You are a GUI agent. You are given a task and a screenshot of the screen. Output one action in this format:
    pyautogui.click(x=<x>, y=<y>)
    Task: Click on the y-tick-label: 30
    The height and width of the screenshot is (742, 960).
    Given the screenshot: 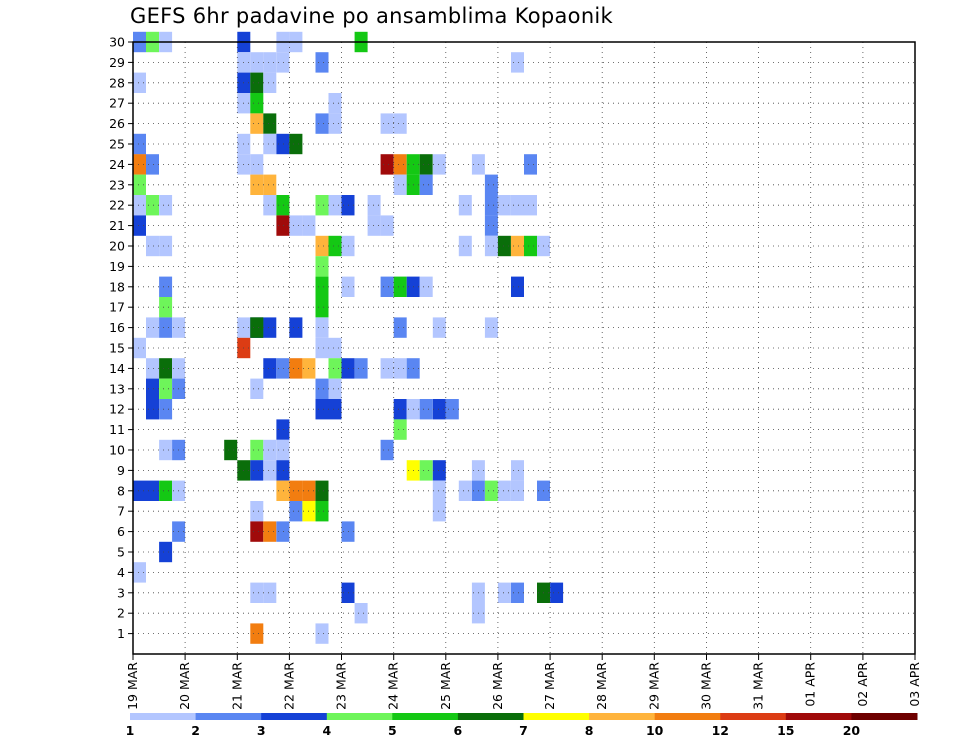 What is the action you would take?
    pyautogui.click(x=117, y=42)
    